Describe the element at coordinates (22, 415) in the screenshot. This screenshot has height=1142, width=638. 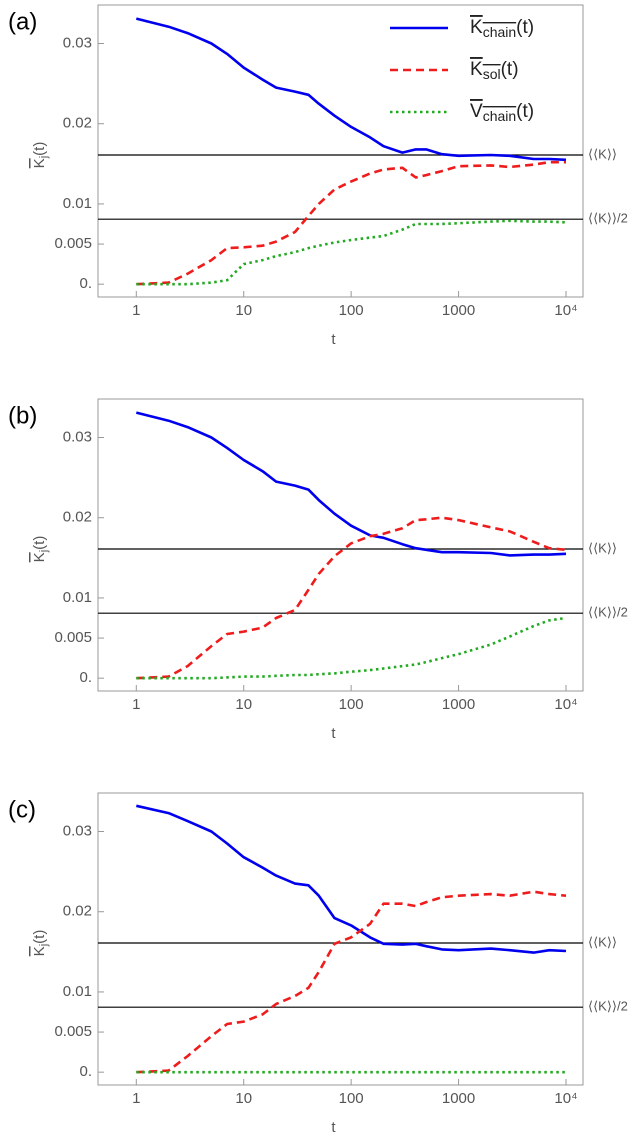
I see `panel-label: (b)` at that location.